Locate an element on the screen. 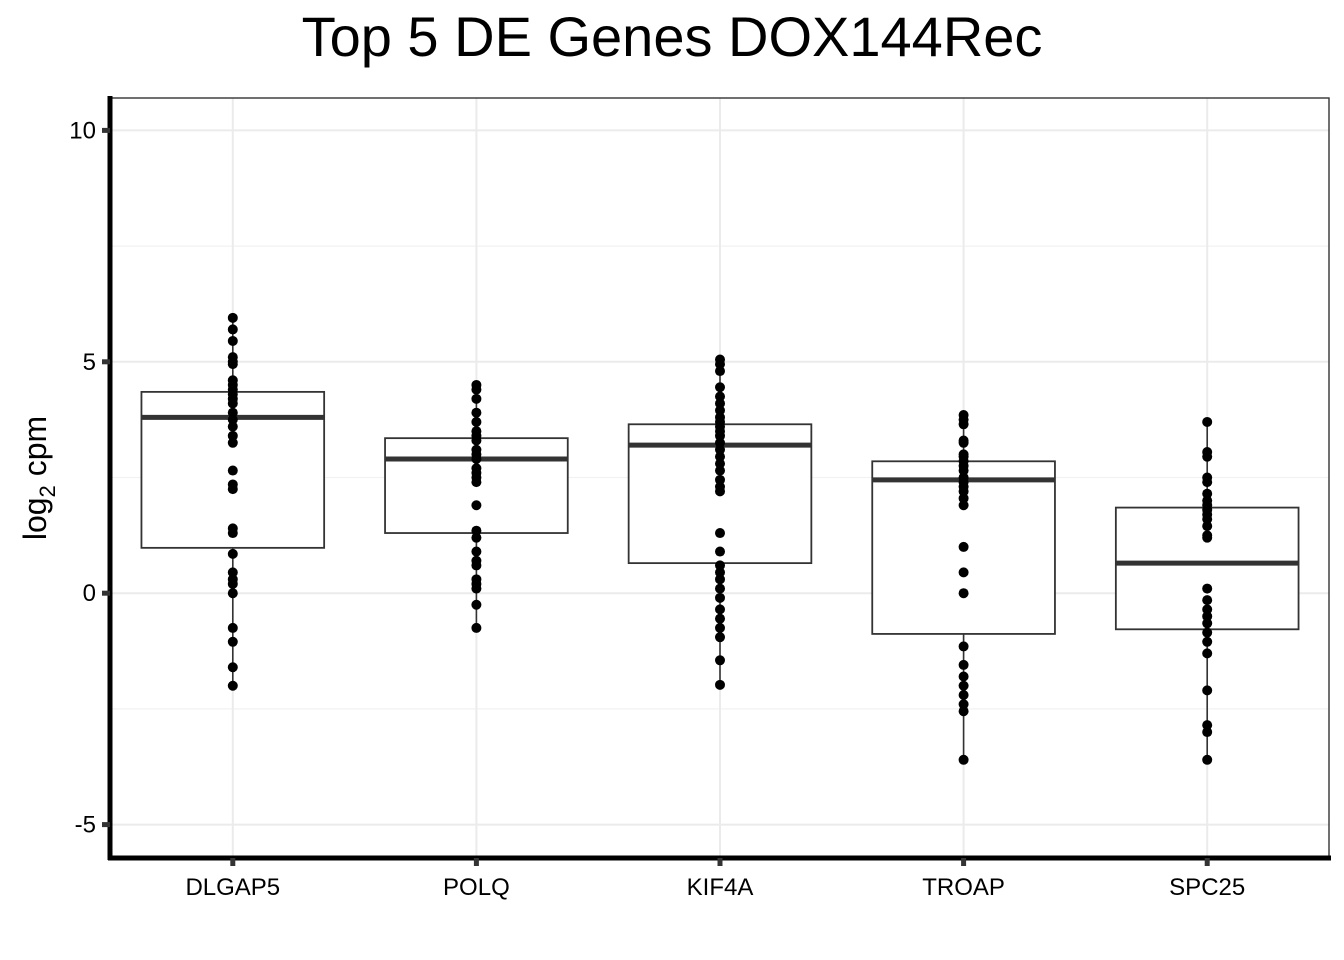 The height and width of the screenshot is (960, 1344). y-tick-label: 5 is located at coordinates (89, 362).